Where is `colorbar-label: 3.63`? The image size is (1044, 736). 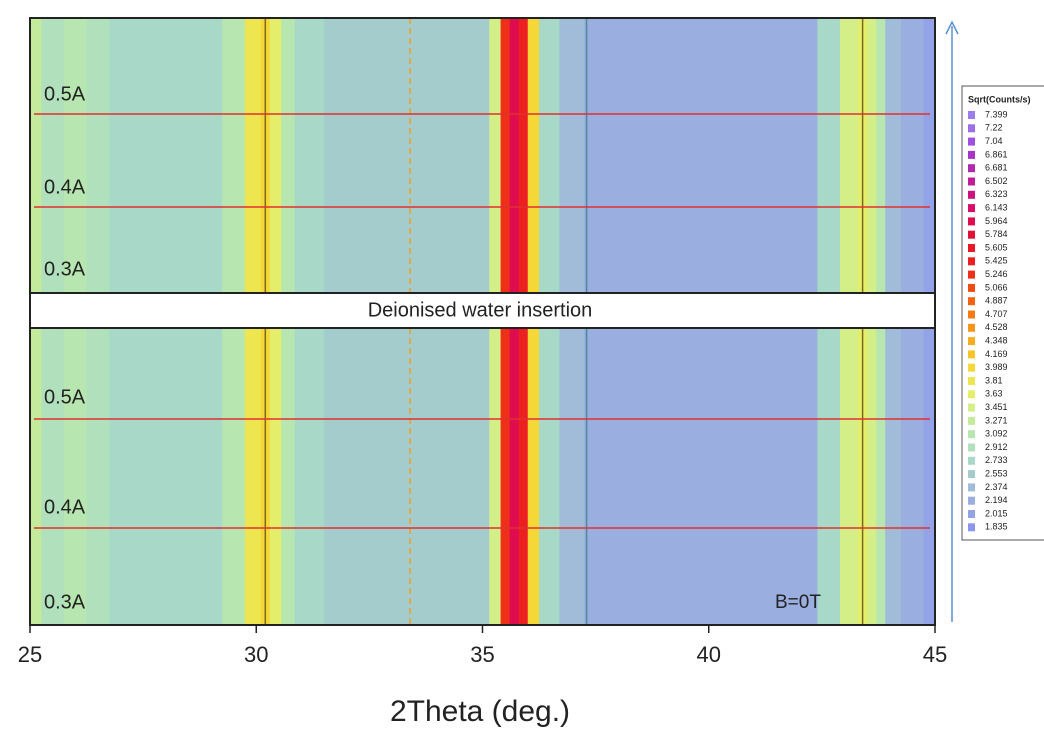
colorbar-label: 3.63 is located at coordinates (994, 394).